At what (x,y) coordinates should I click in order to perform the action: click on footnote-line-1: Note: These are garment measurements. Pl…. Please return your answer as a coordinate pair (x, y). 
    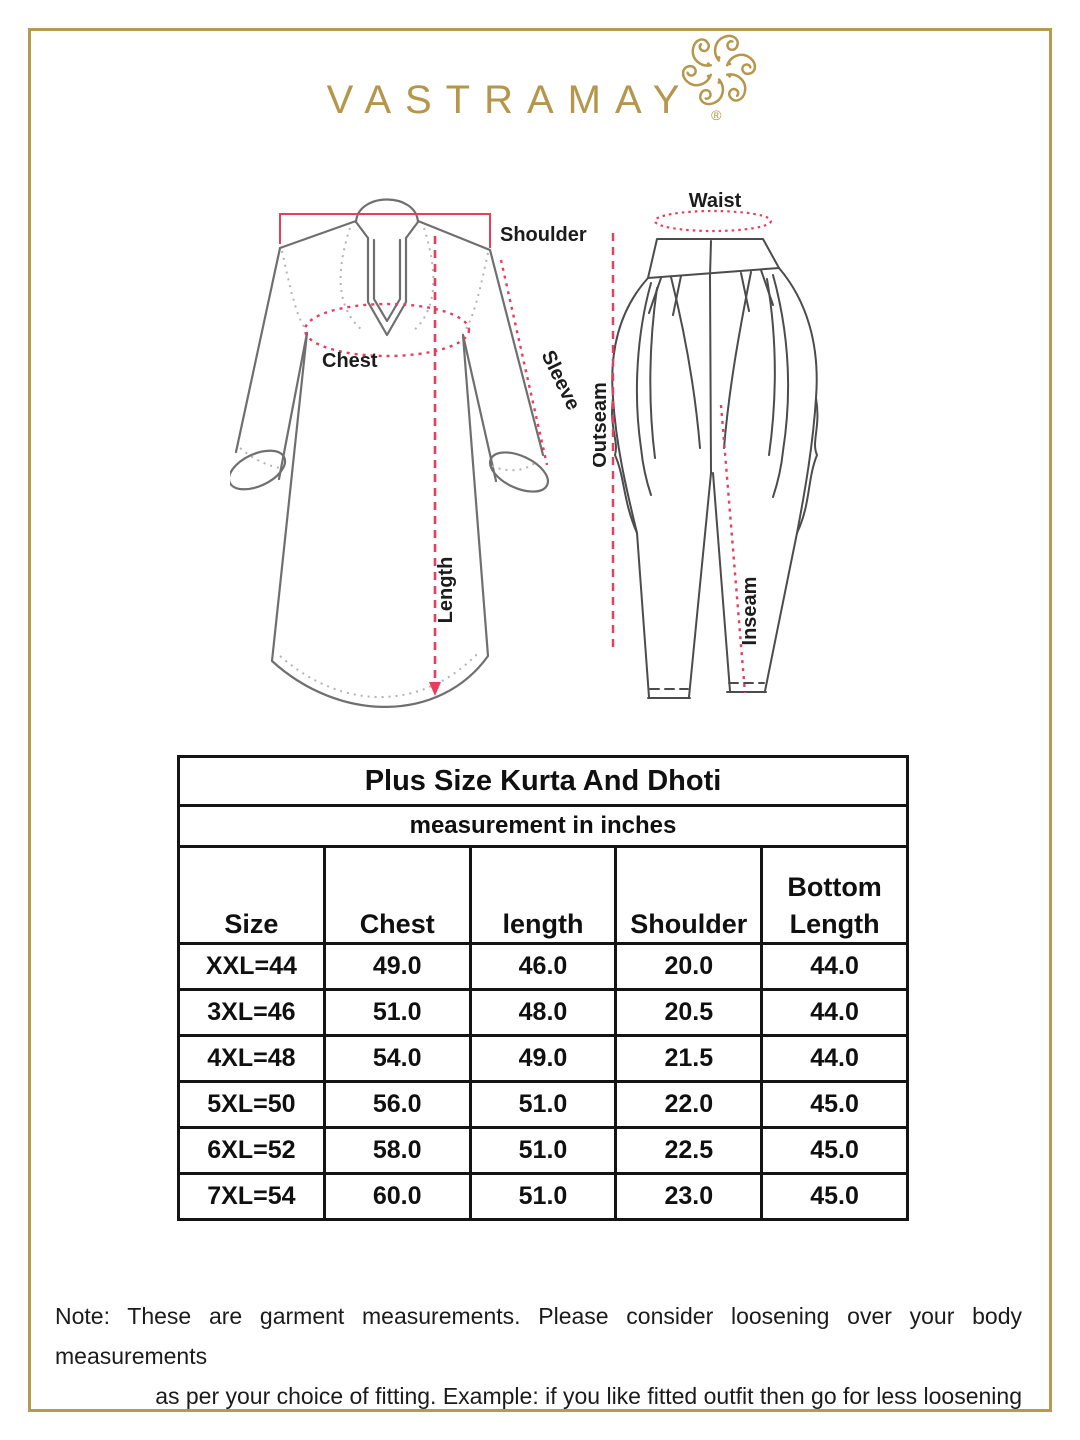
    Looking at the image, I should click on (538, 1336).